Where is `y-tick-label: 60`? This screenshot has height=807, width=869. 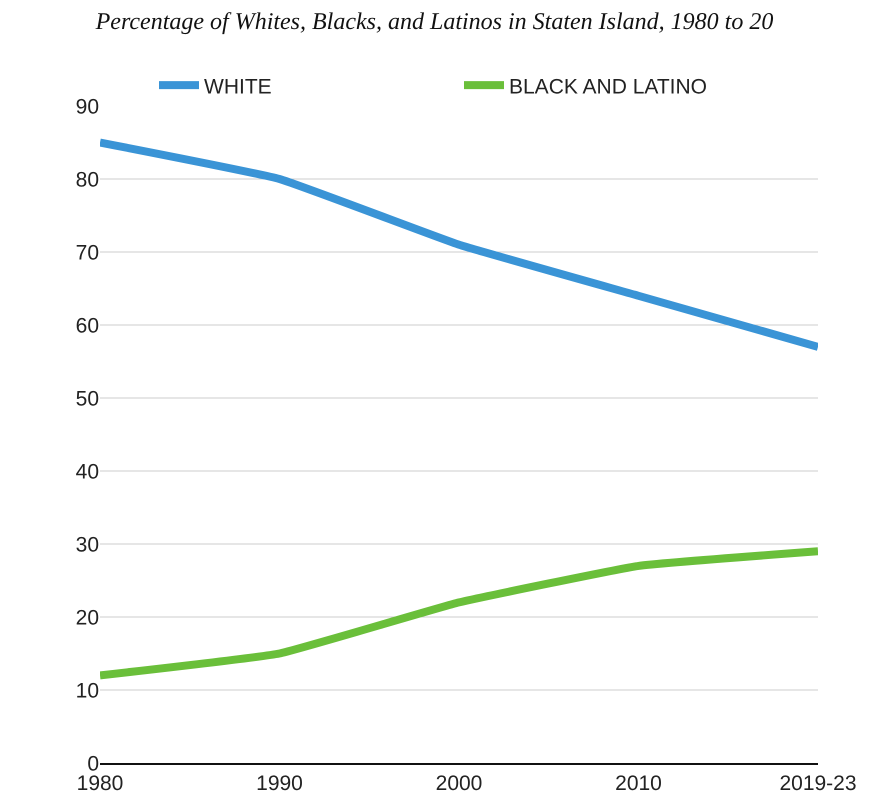
y-tick-label: 60 is located at coordinates (87, 326).